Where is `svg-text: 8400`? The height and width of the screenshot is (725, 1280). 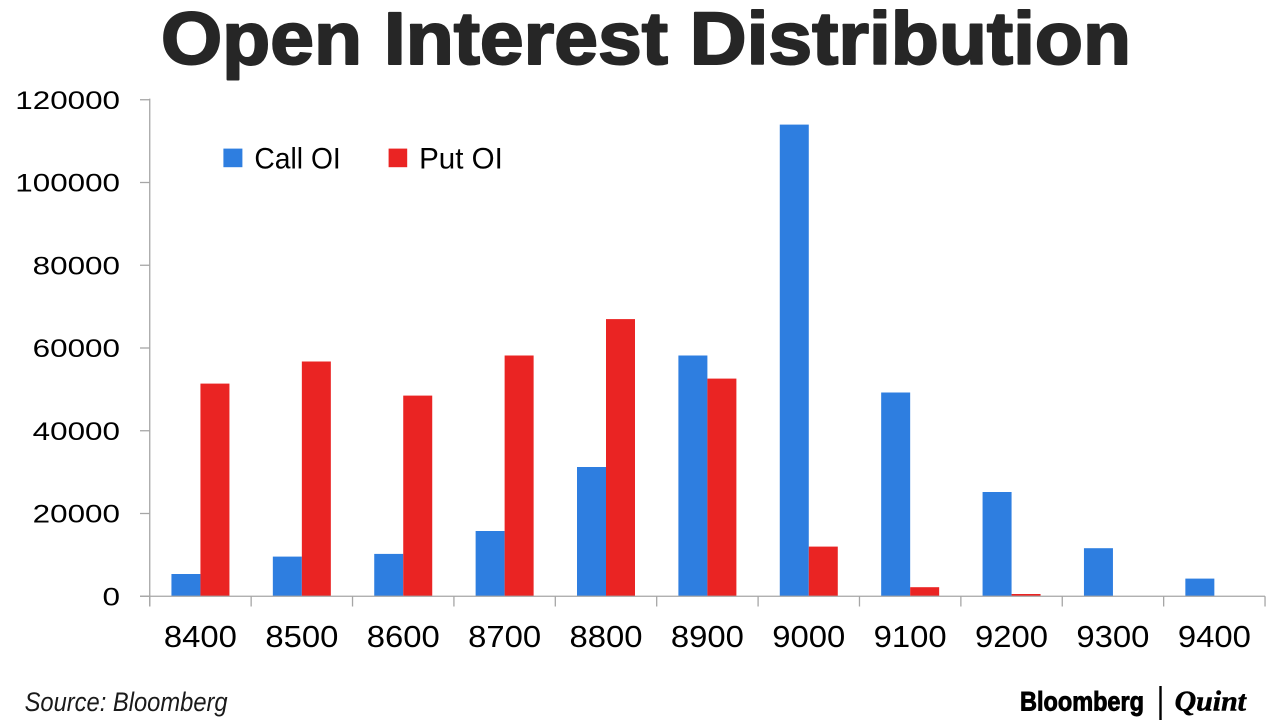 svg-text: 8400 is located at coordinates (200, 636).